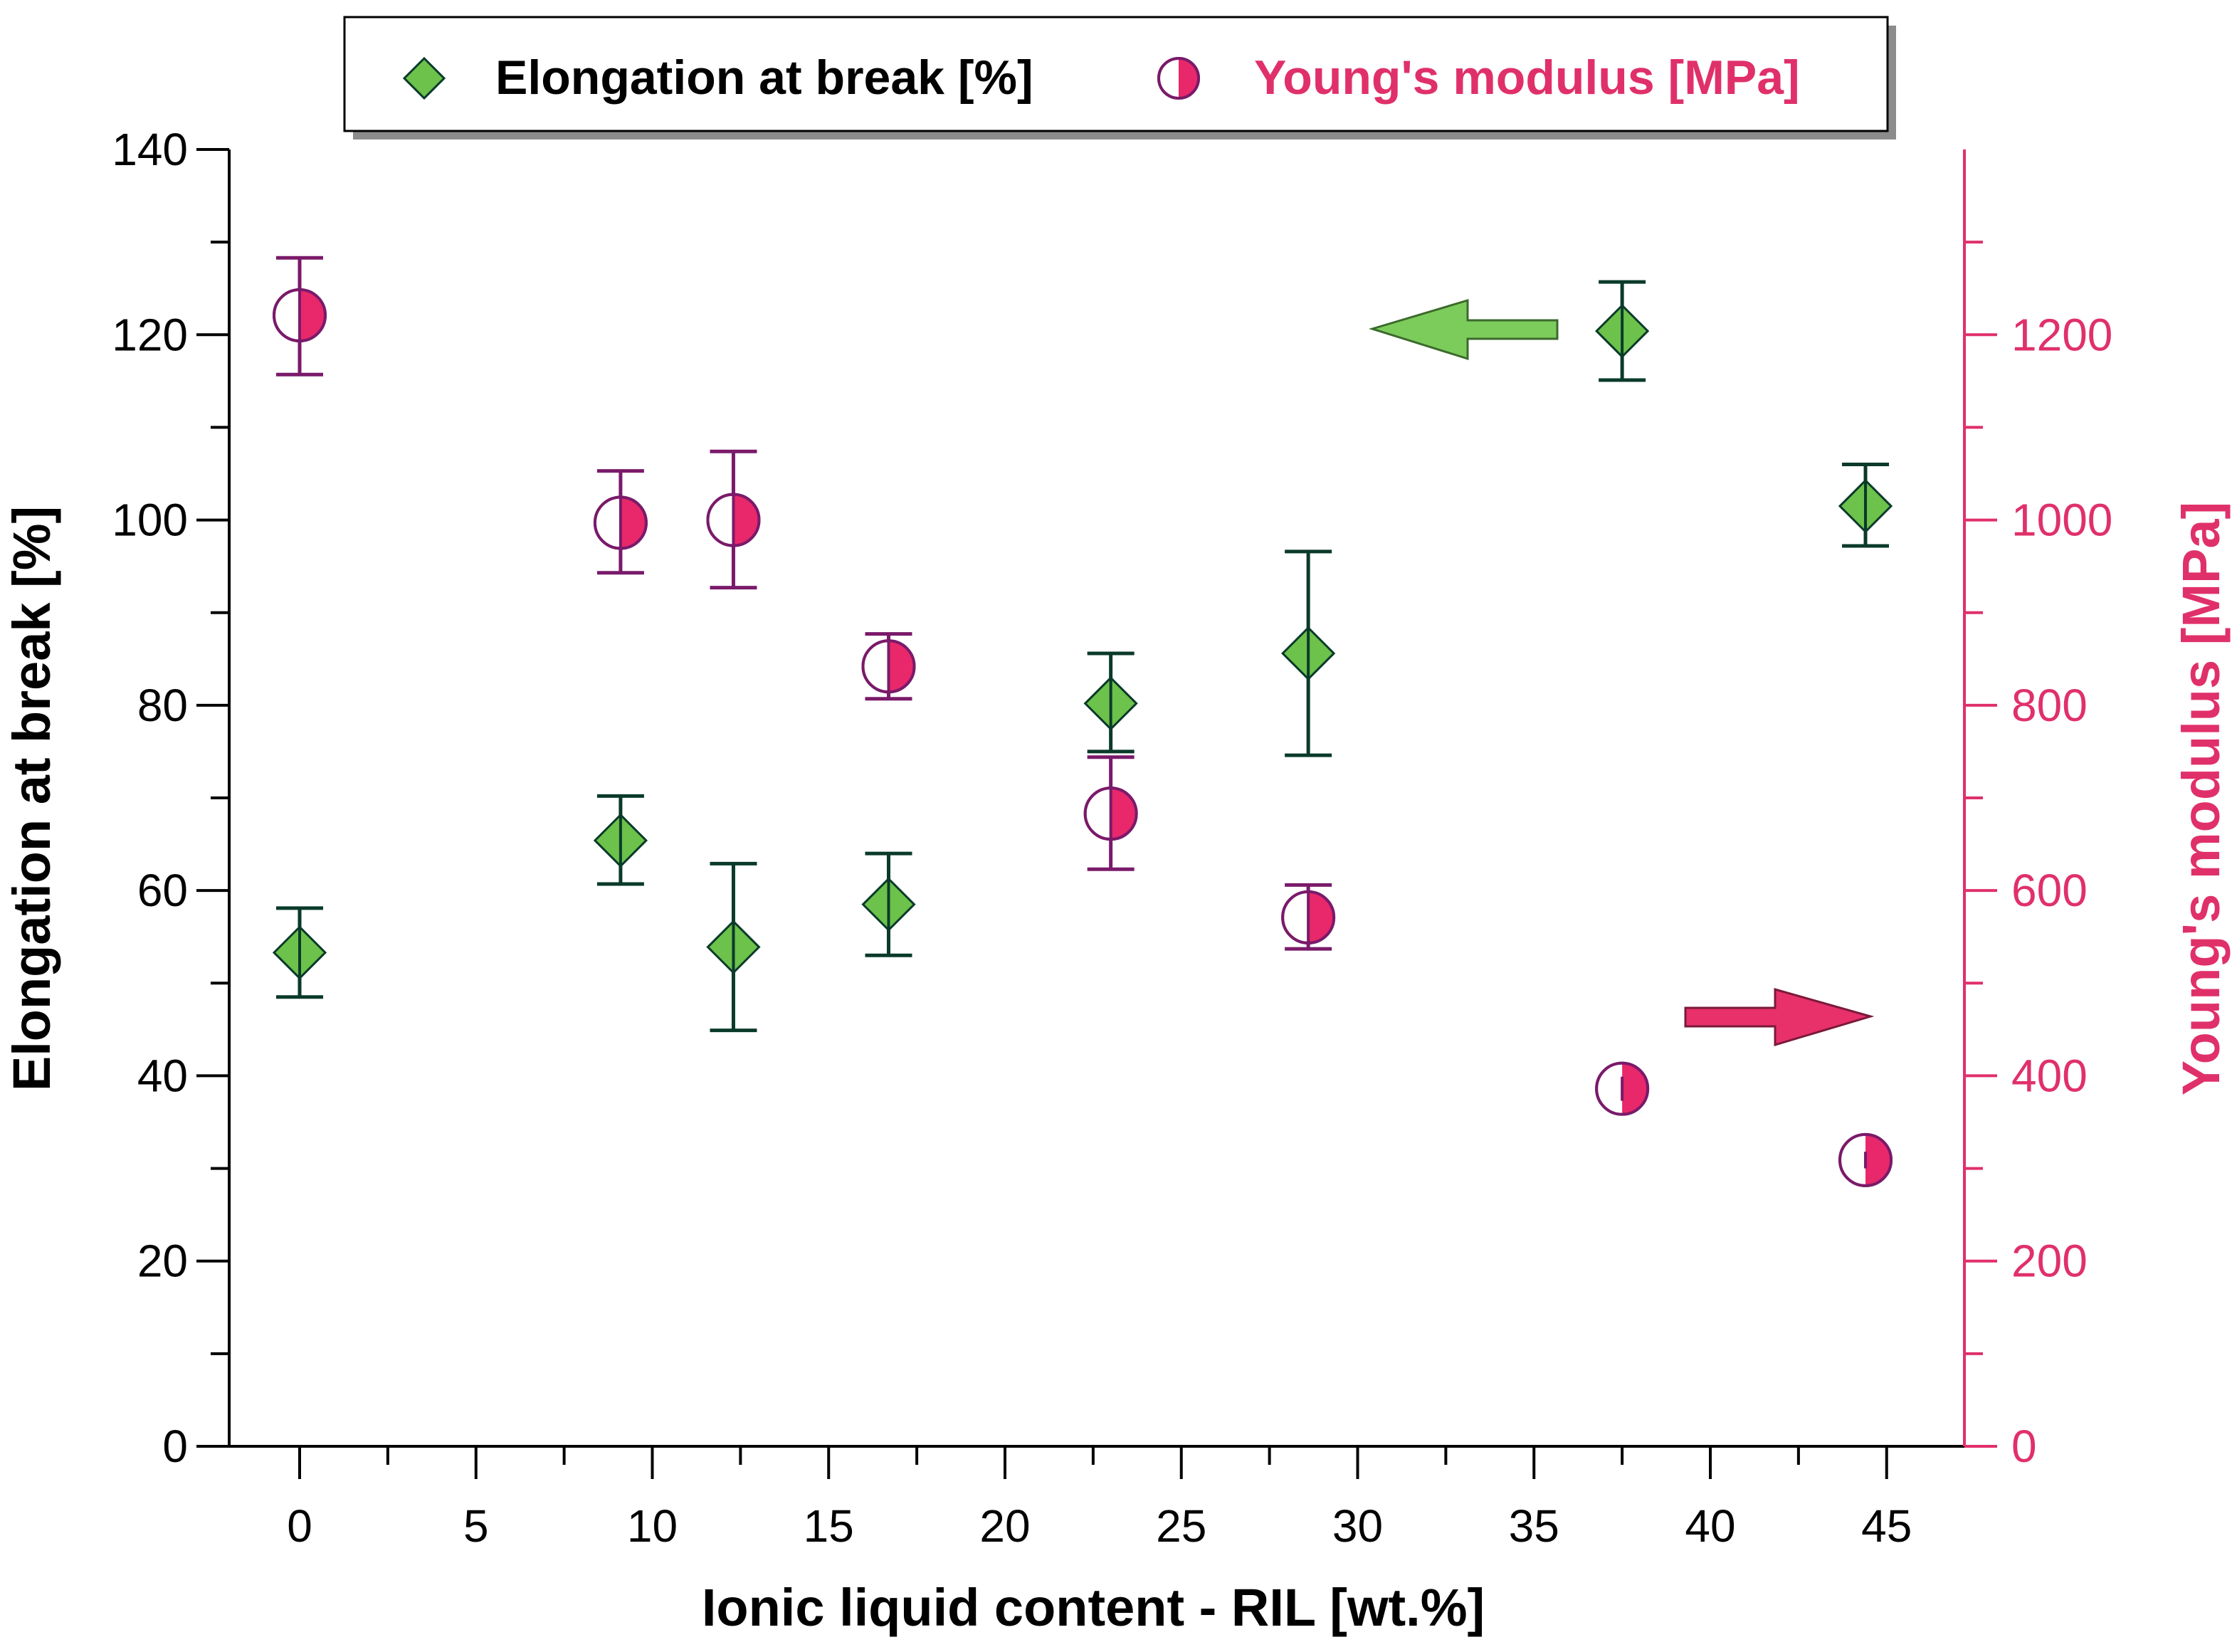 The image size is (2237, 1652). Describe the element at coordinates (1189, 78) in the screenshot. I see `legend-half-circle-marker-fill` at that location.